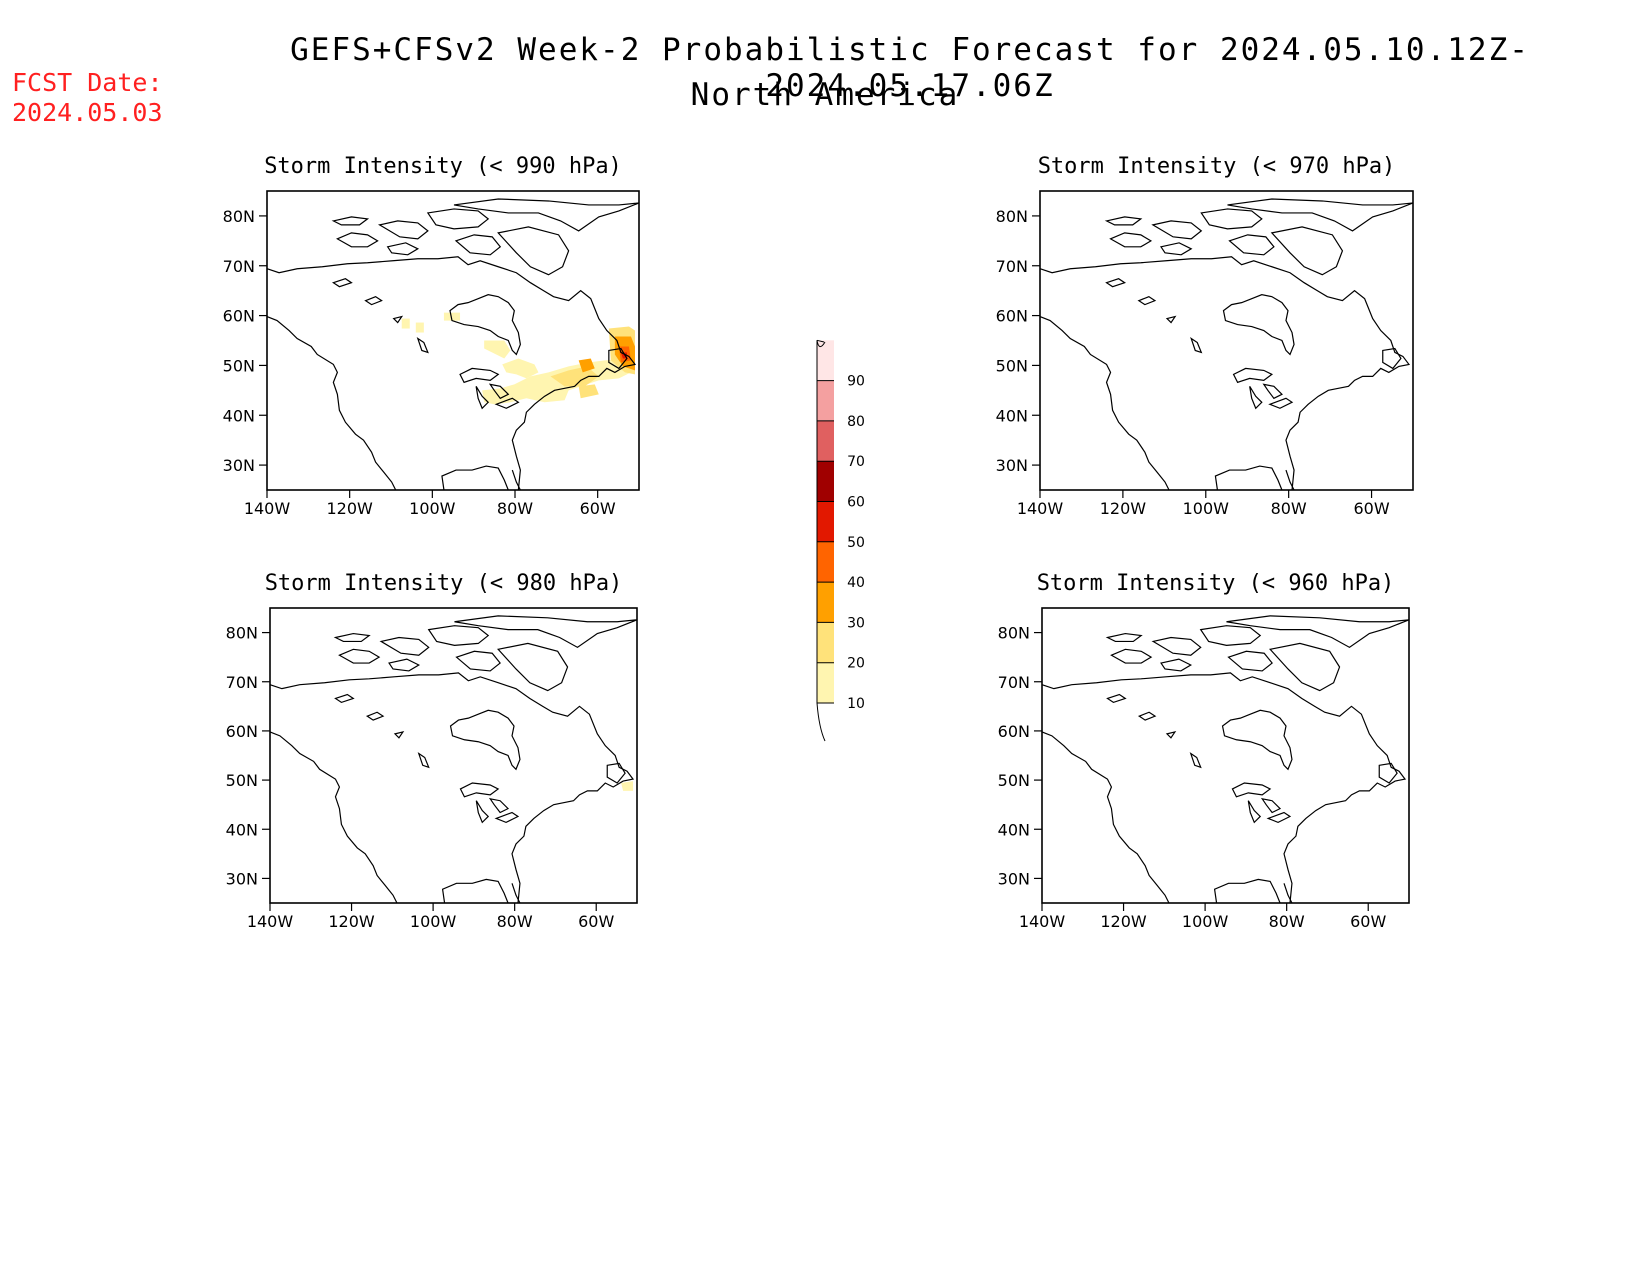  Describe the element at coordinates (87, 112) in the screenshot. I see `fcst-date-value: 2024.05.03` at that location.